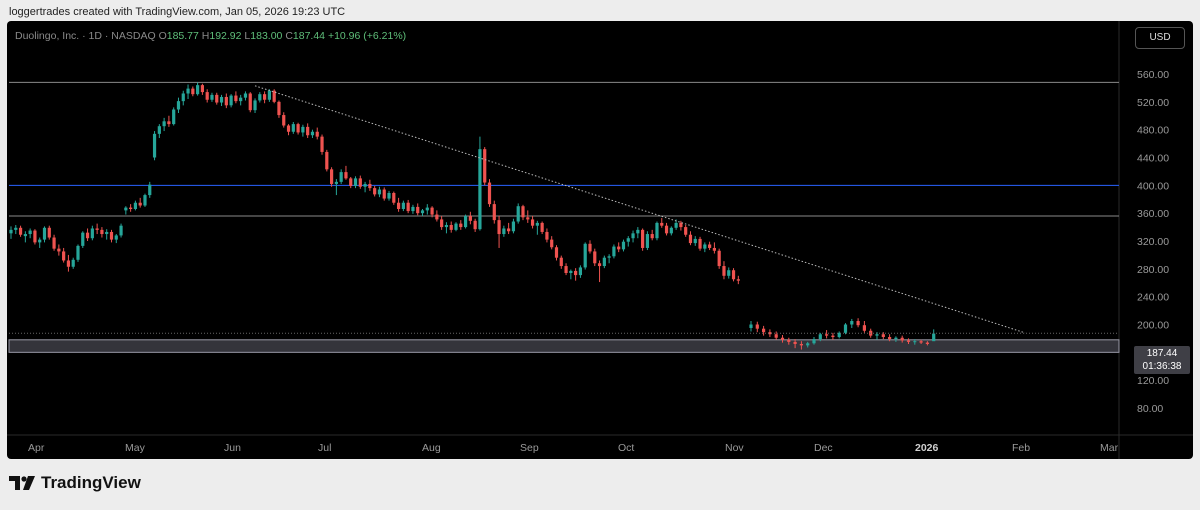  I want to click on brand-name: TradingView, so click(91, 482).